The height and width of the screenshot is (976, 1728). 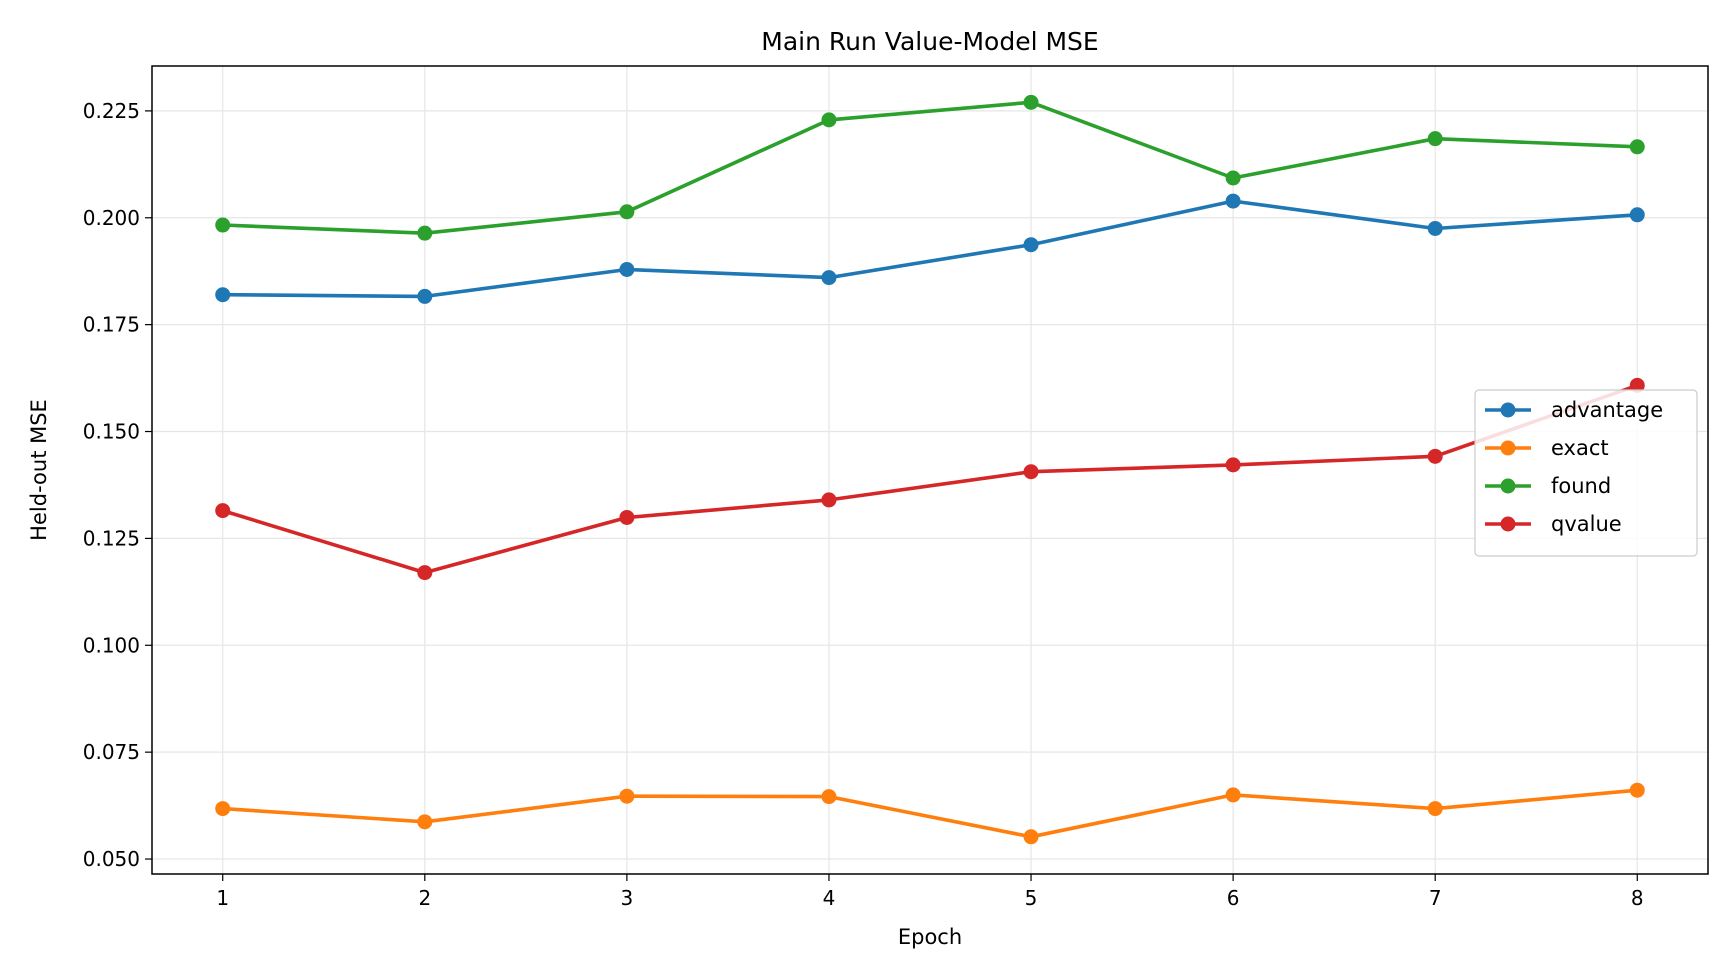 I want to click on series-found, so click(x=930, y=167).